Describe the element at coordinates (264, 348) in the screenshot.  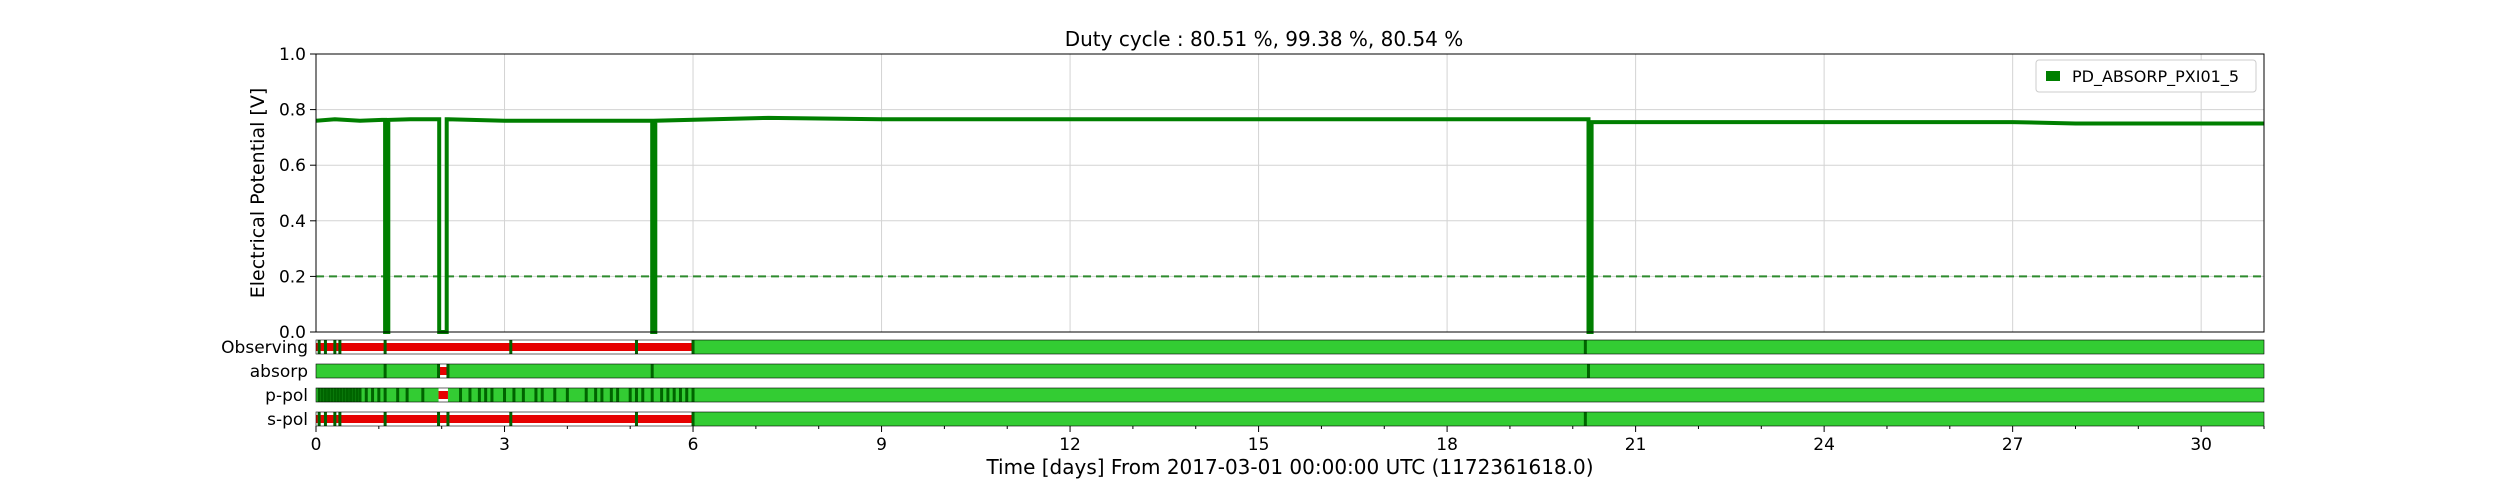
I see `segment-label: Observing` at that location.